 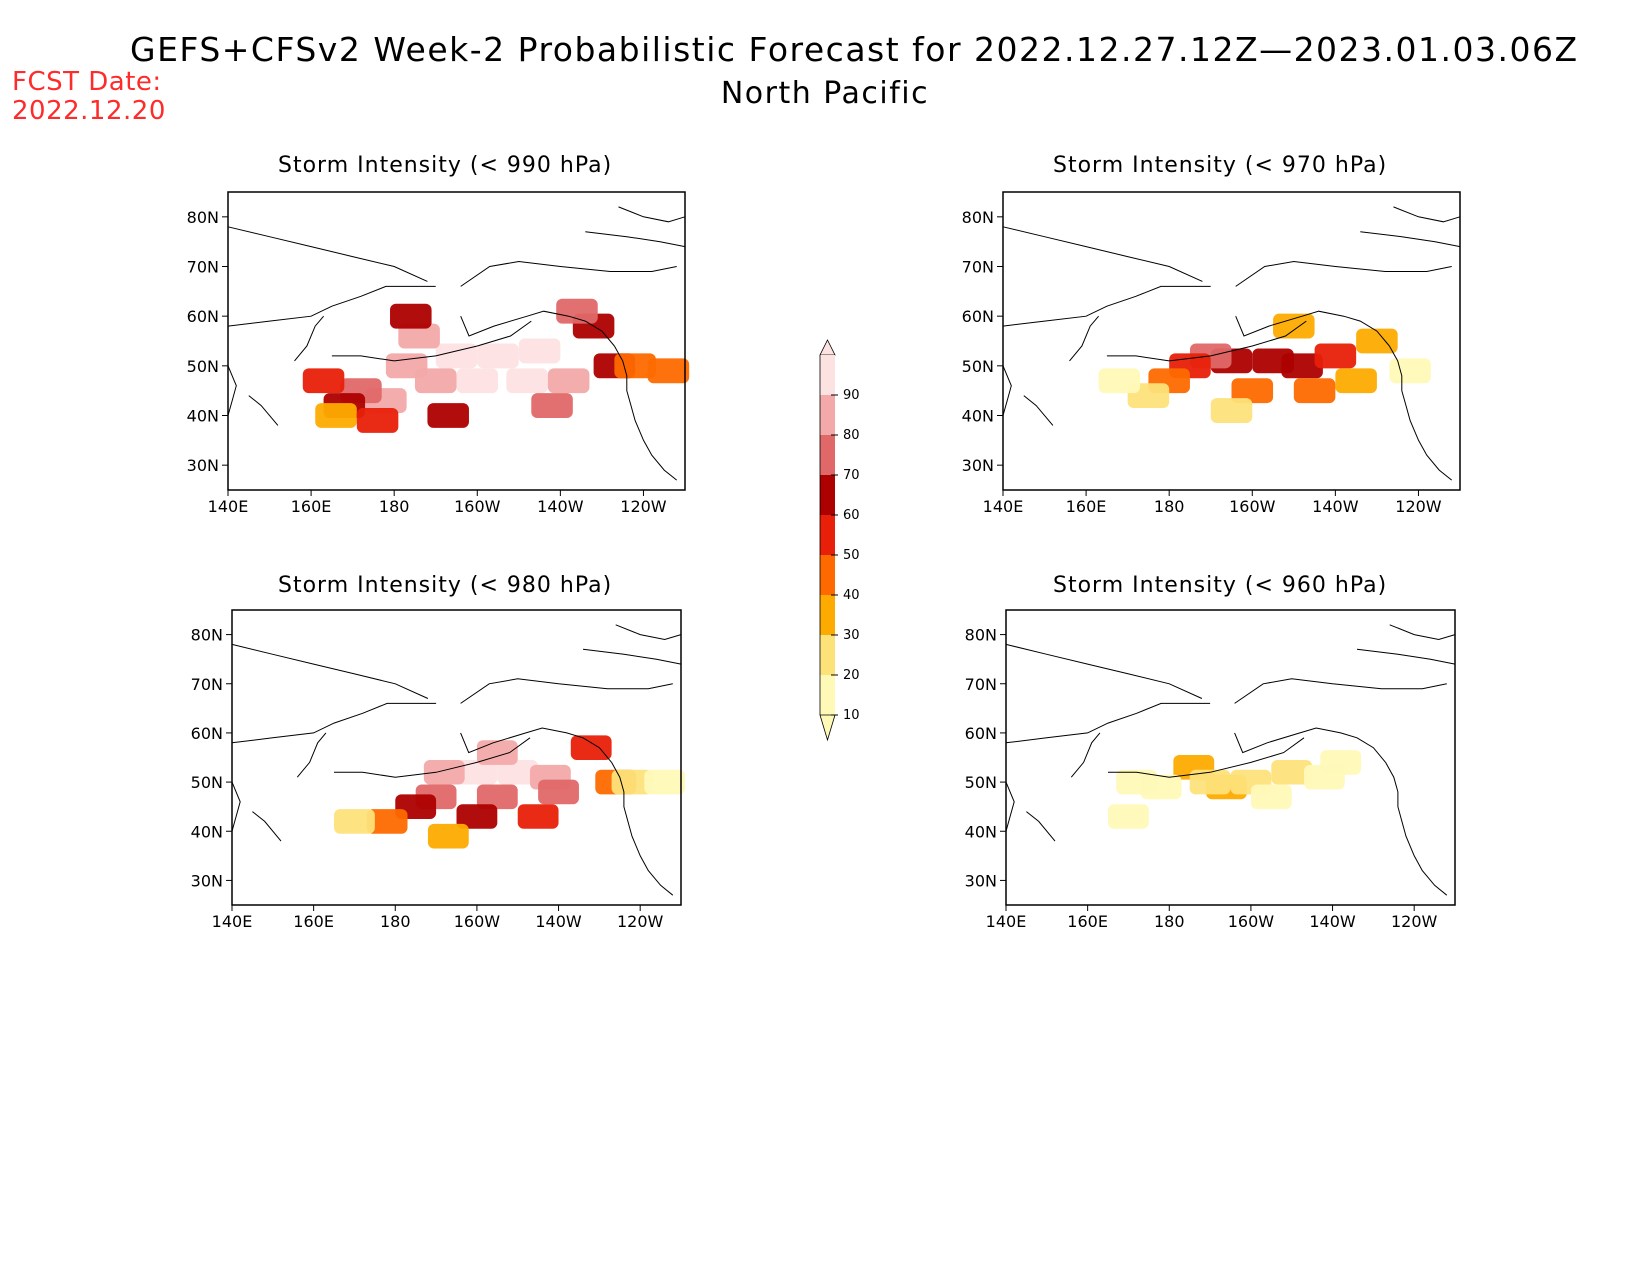 I want to click on forecast-date-block: FCST Date: 2022.12.20, so click(x=89, y=97).